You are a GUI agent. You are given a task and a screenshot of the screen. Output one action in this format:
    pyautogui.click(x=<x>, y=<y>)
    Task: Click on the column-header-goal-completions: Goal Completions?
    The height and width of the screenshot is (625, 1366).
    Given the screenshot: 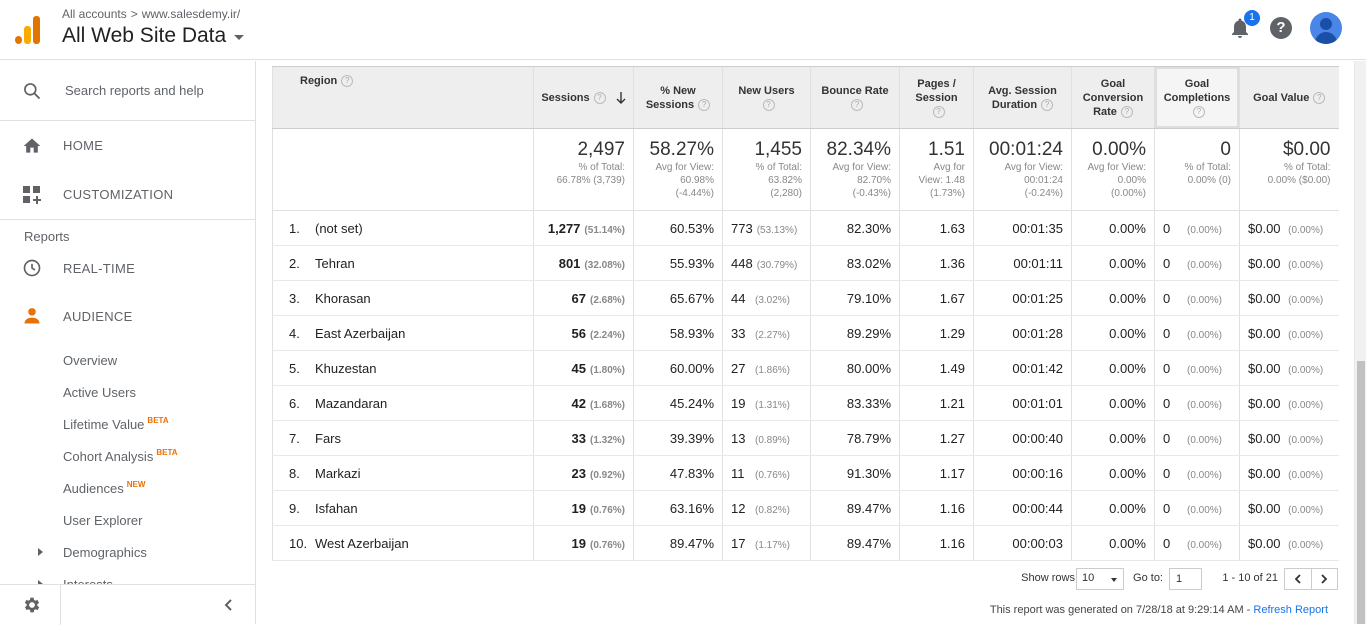 What is the action you would take?
    pyautogui.click(x=1197, y=97)
    